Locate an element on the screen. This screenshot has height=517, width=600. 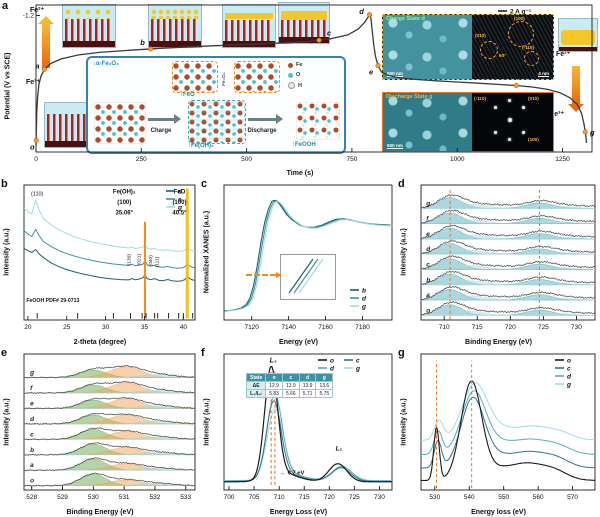
svg-text: 7180 is located at coordinates (362, 327).